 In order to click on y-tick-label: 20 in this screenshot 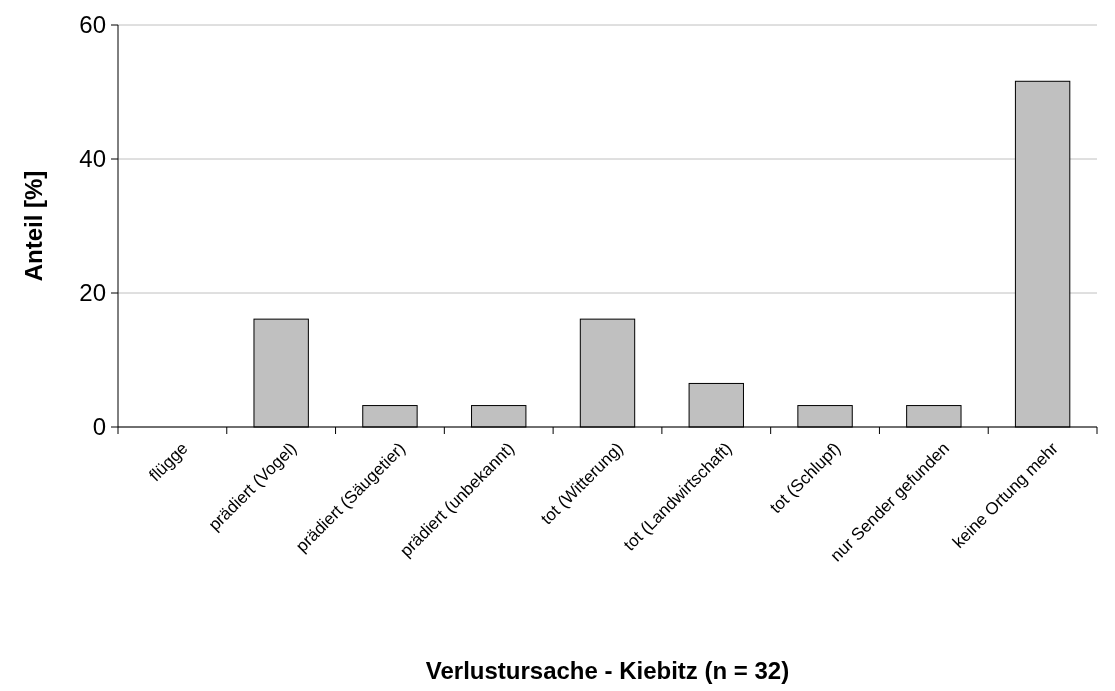, I will do `click(92, 293)`.